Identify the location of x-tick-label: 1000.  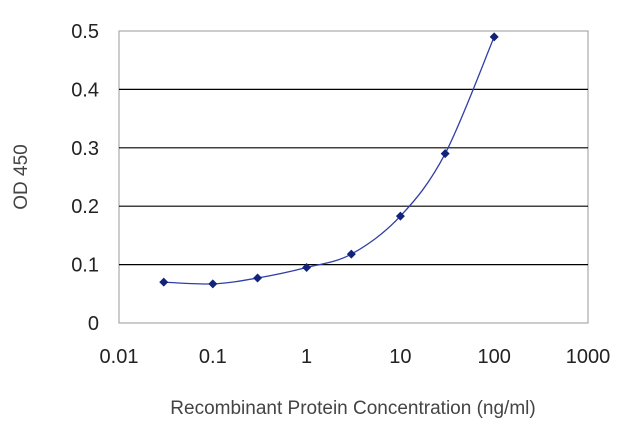
(588, 357).